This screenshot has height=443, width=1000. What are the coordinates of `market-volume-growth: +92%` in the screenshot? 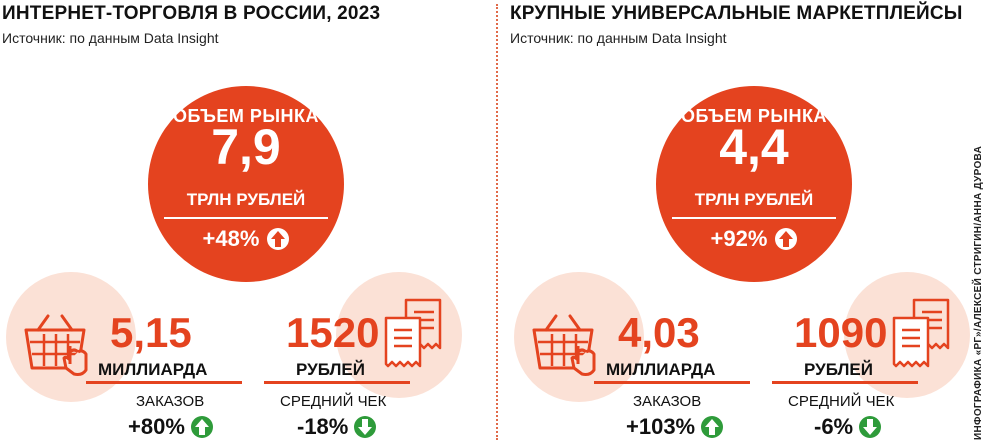 It's located at (754, 239).